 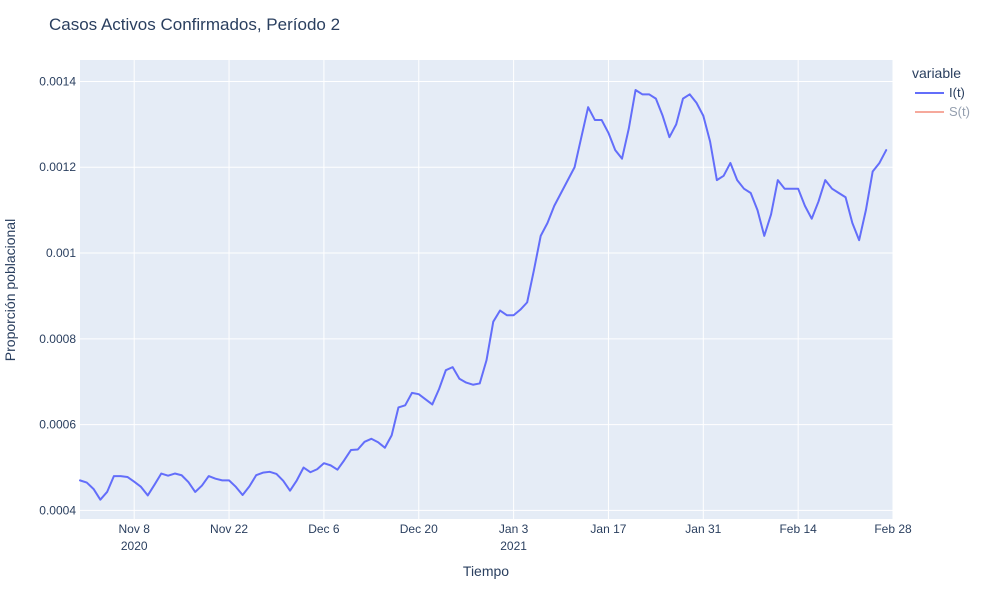 I want to click on y-tick-label: 0.0012, so click(x=57, y=167).